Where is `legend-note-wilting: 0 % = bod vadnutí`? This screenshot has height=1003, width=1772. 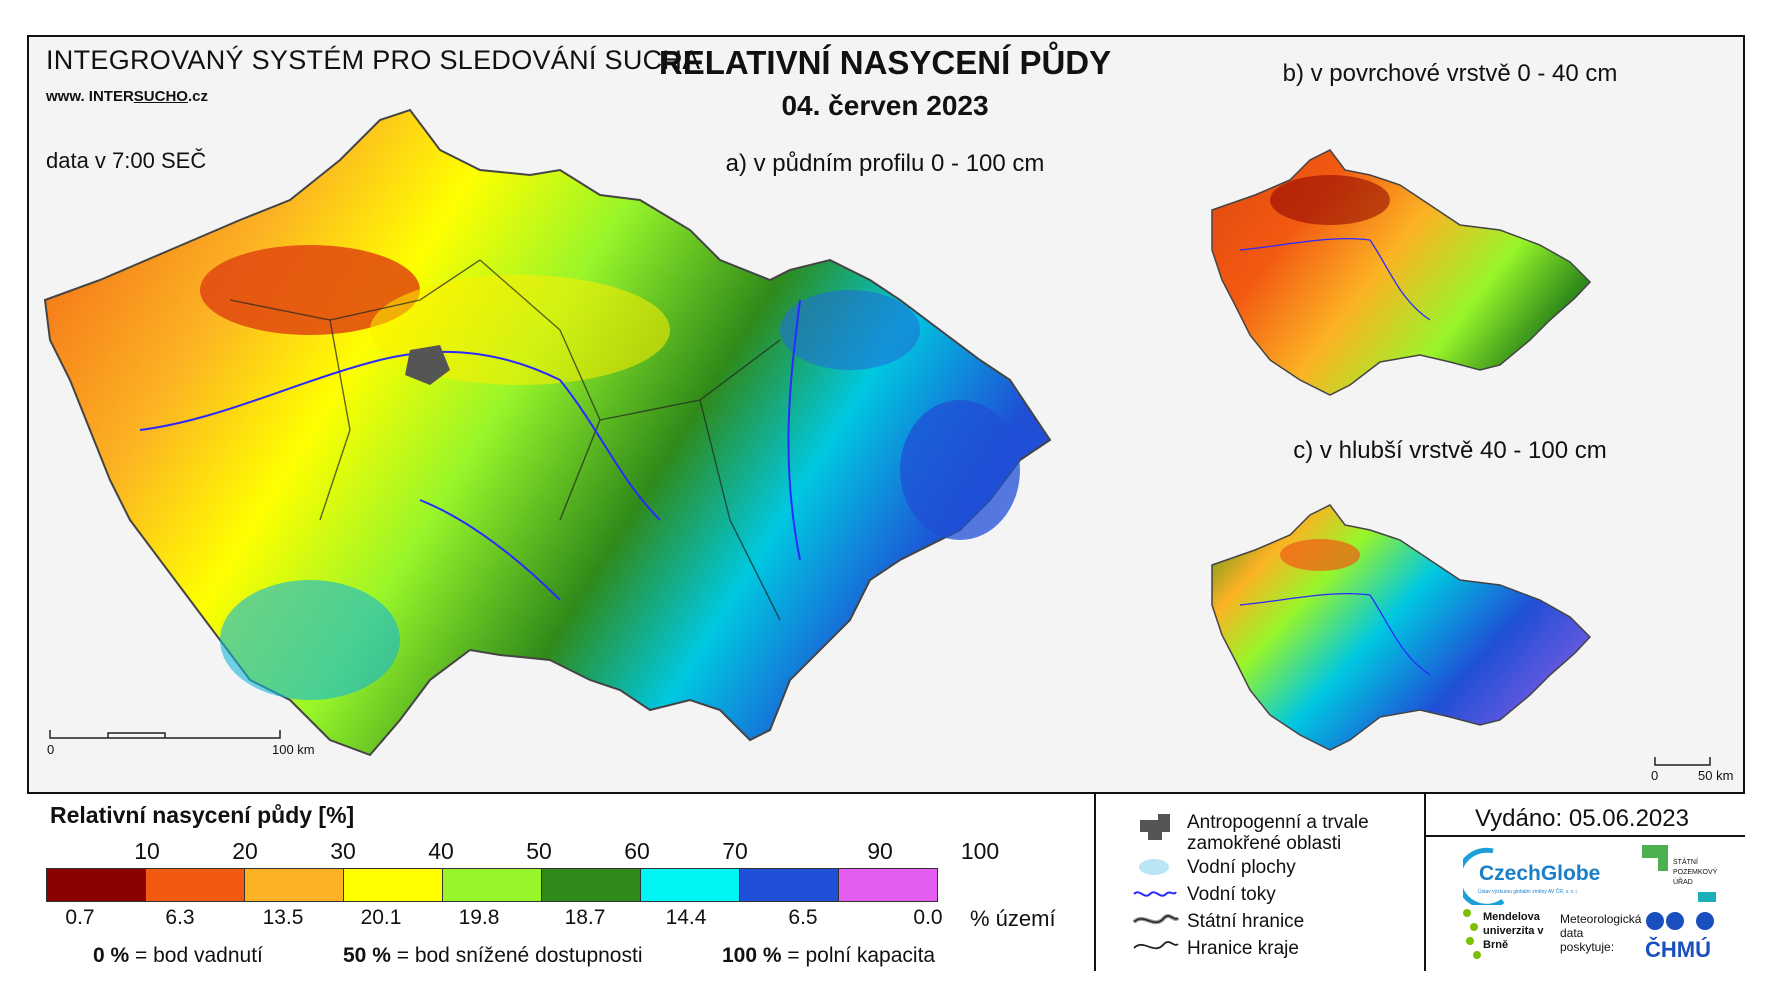 legend-note-wilting: 0 % = bod vadnutí is located at coordinates (178, 955).